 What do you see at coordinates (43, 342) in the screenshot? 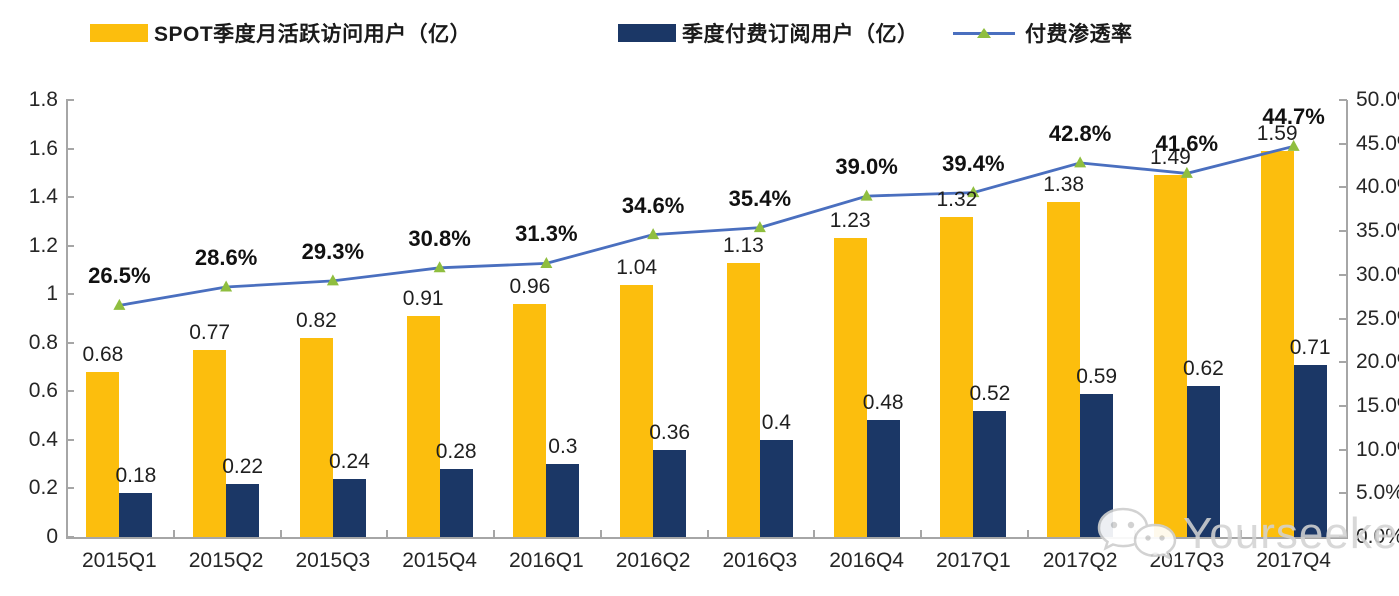
I see `left-axis-tick-label: 0.8` at bounding box center [43, 342].